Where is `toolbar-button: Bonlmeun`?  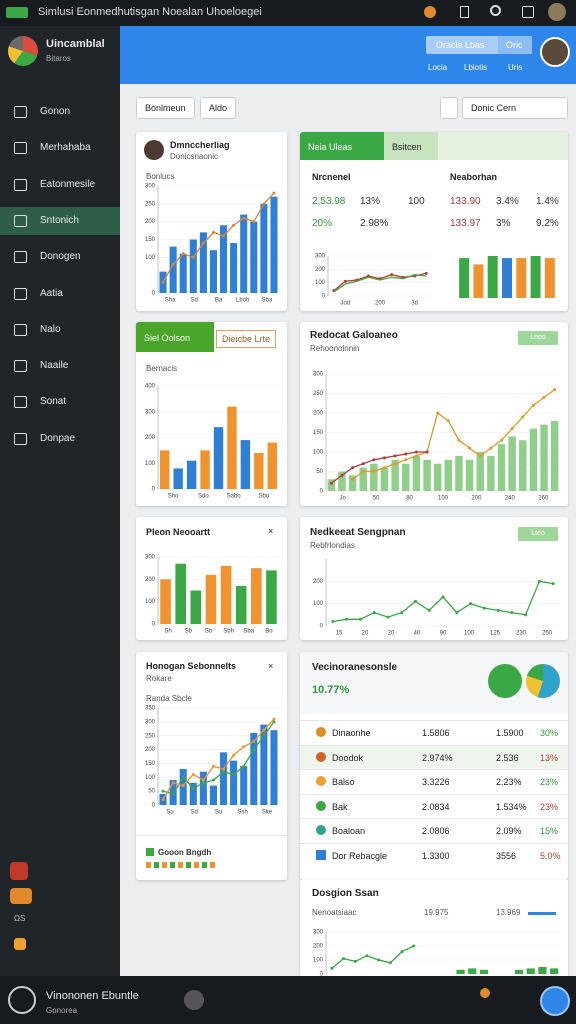
toolbar-button: Bonlmeun is located at coordinates (165, 108).